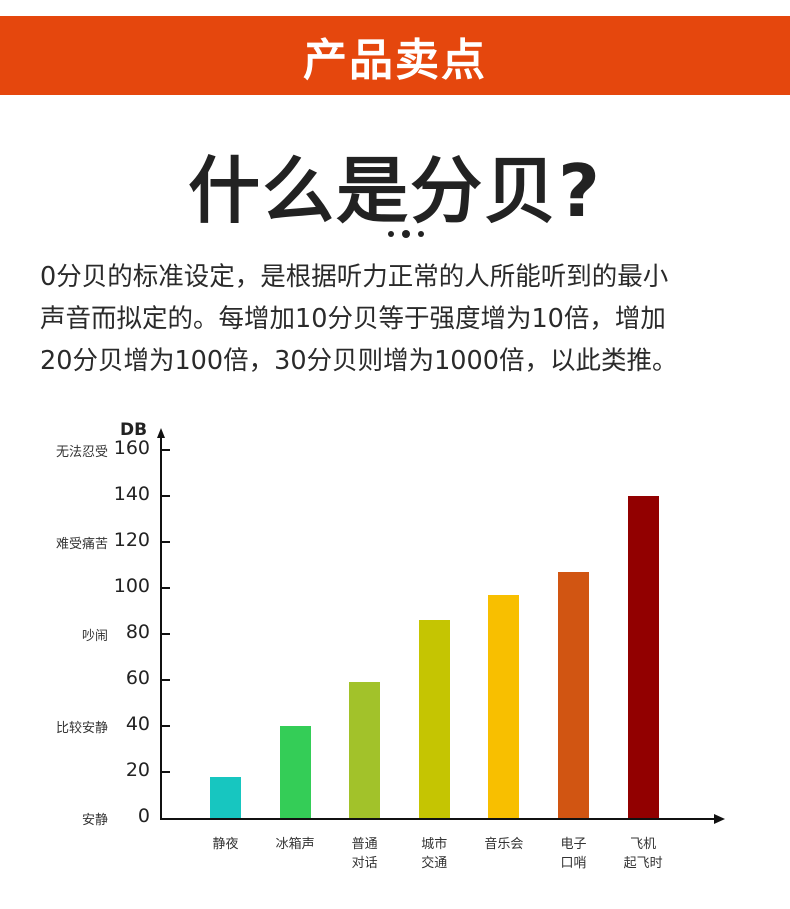  Describe the element at coordinates (395, 191) in the screenshot. I see `page-headline: 什么是分贝?` at that location.